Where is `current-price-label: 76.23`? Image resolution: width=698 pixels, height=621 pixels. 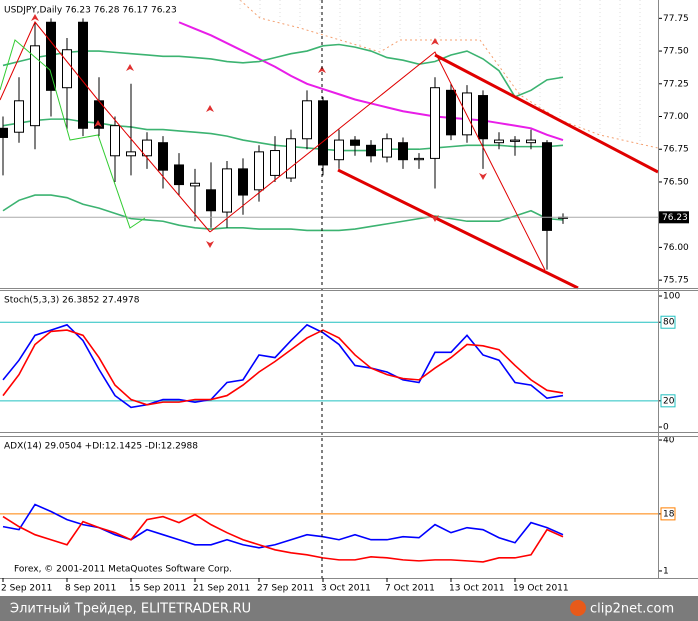 current-price-label: 76.23 is located at coordinates (675, 218).